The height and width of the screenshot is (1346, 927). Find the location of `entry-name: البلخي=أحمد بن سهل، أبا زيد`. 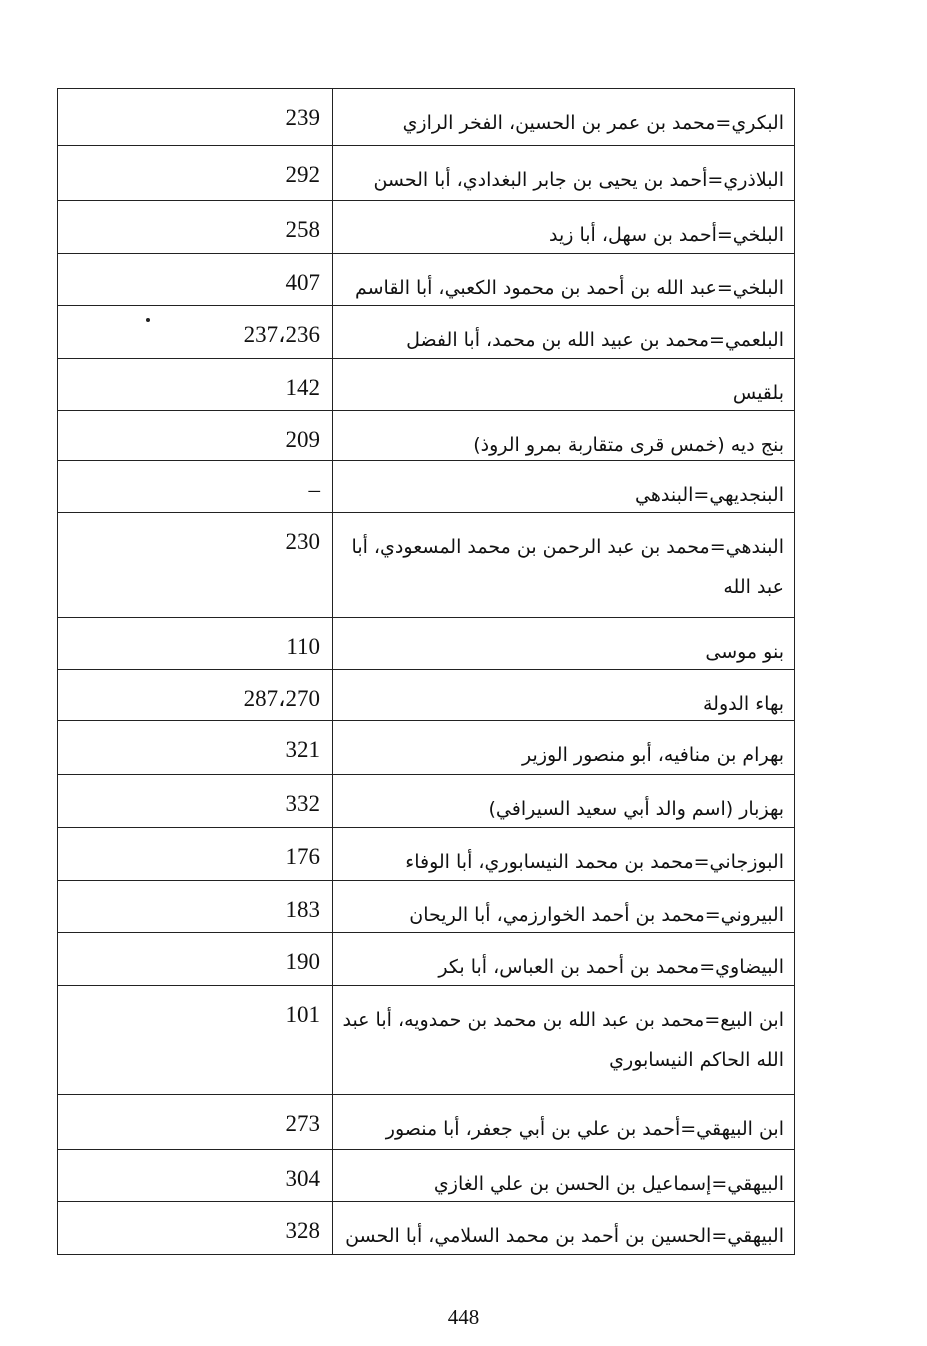

entry-name: البلخي=أحمد بن سهل، أبا زيد is located at coordinates (666, 235).